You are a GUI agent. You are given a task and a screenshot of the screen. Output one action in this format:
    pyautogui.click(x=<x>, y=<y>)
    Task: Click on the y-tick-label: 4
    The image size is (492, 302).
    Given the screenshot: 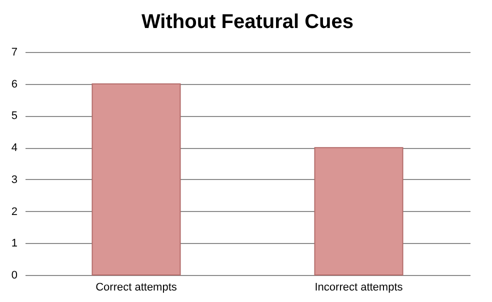 What is the action you would take?
    pyautogui.click(x=14, y=148)
    